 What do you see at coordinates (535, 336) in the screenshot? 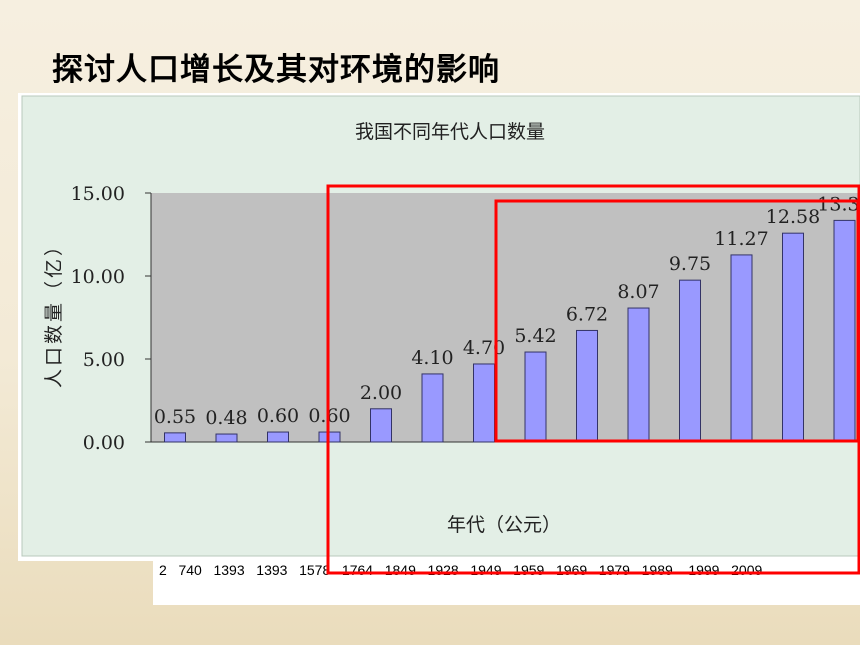
I see `bar-data-label: 5.42` at bounding box center [535, 336].